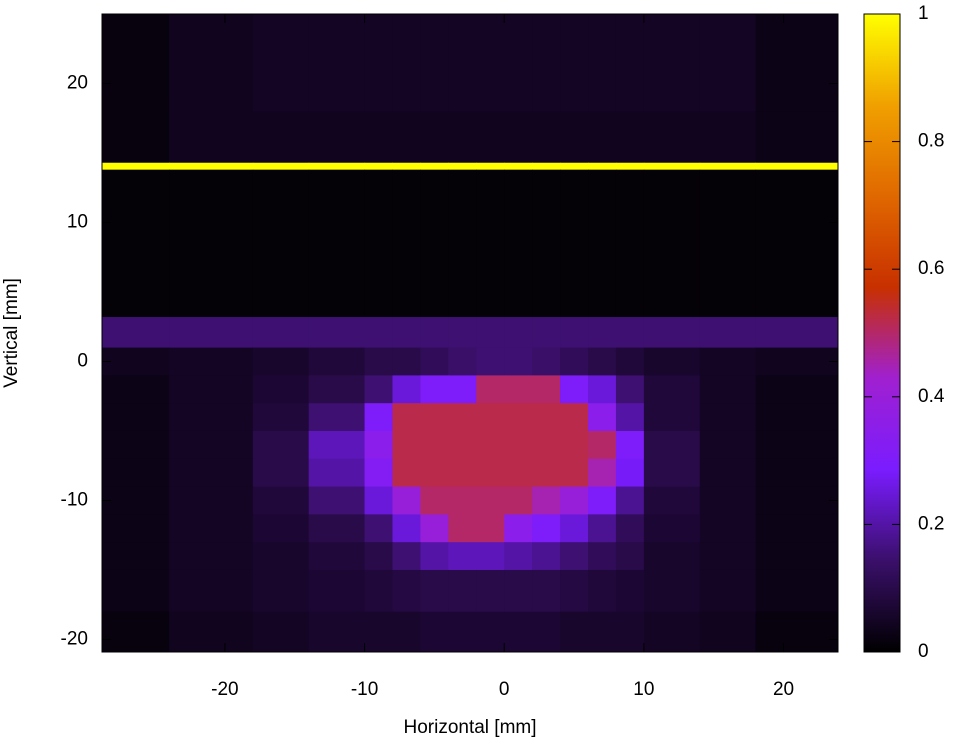 This screenshot has width=953, height=741. What do you see at coordinates (11, 333) in the screenshot?
I see `y-axis-label: Vertical [mm]` at bounding box center [11, 333].